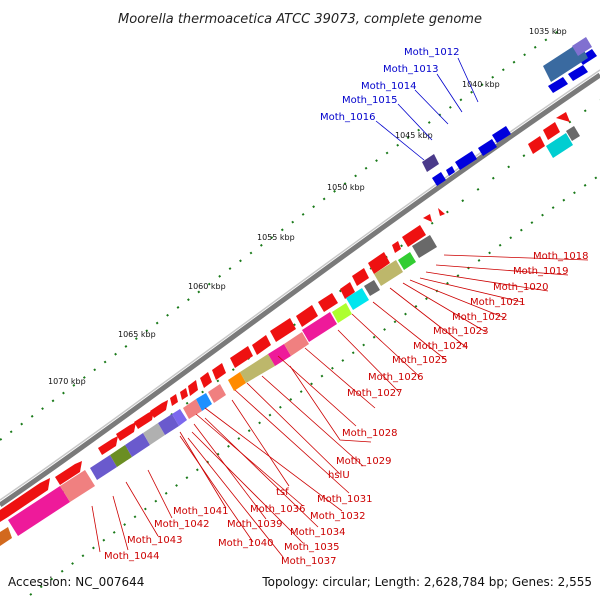 The image size is (600, 600). What do you see at coordinates (67, 381) in the screenshot?
I see `scale-label: 1070 kbp` at bounding box center [67, 381].